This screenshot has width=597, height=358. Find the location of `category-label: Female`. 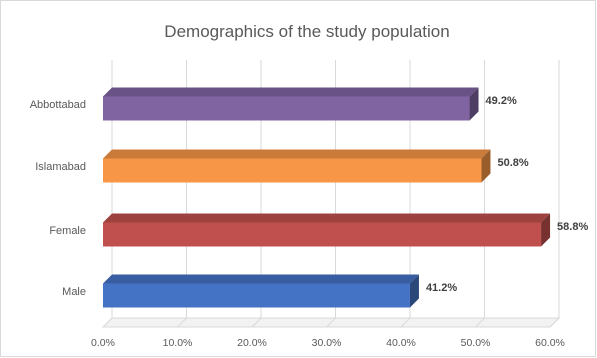

category-label: Female is located at coordinates (67, 231).